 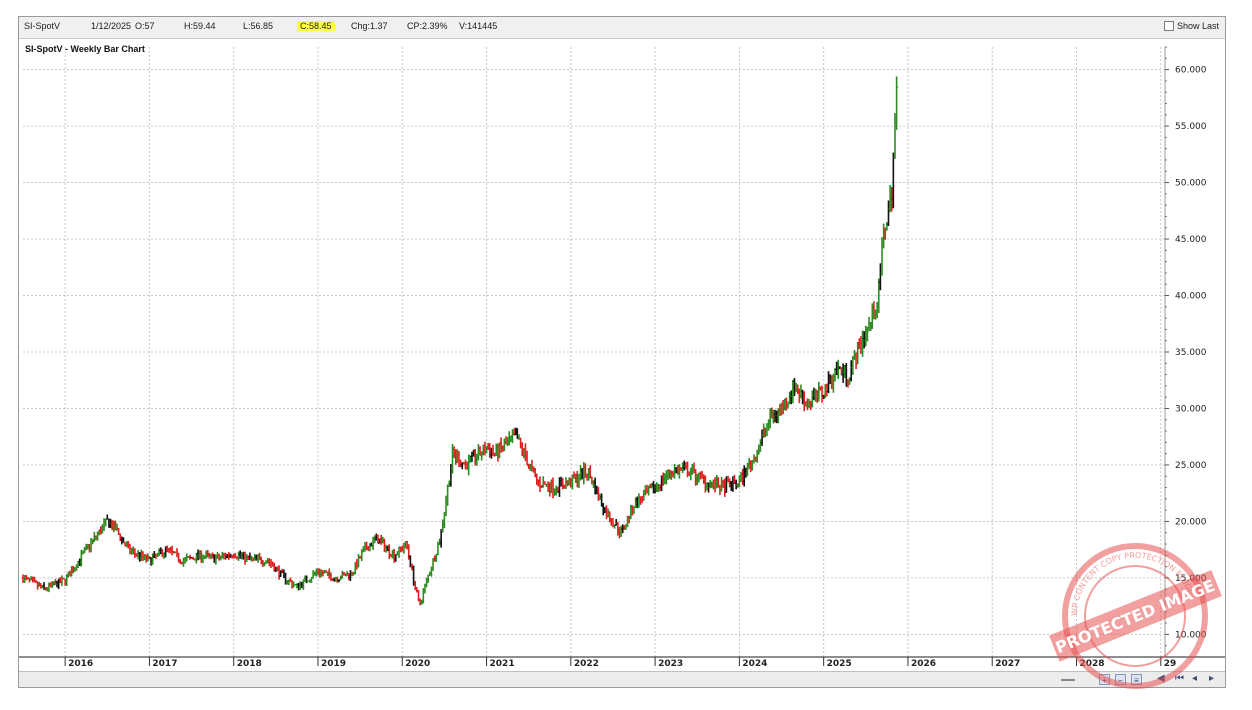 What do you see at coordinates (1191, 240) in the screenshot?
I see `y-tick-label: 45.000` at bounding box center [1191, 240].